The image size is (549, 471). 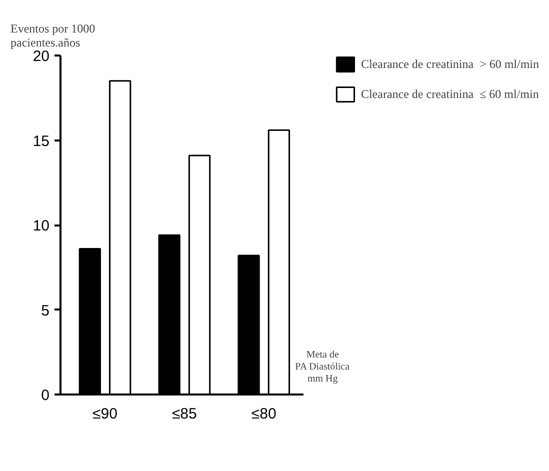 What do you see at coordinates (45, 395) in the screenshot?
I see `y-tick-label: 0` at bounding box center [45, 395].